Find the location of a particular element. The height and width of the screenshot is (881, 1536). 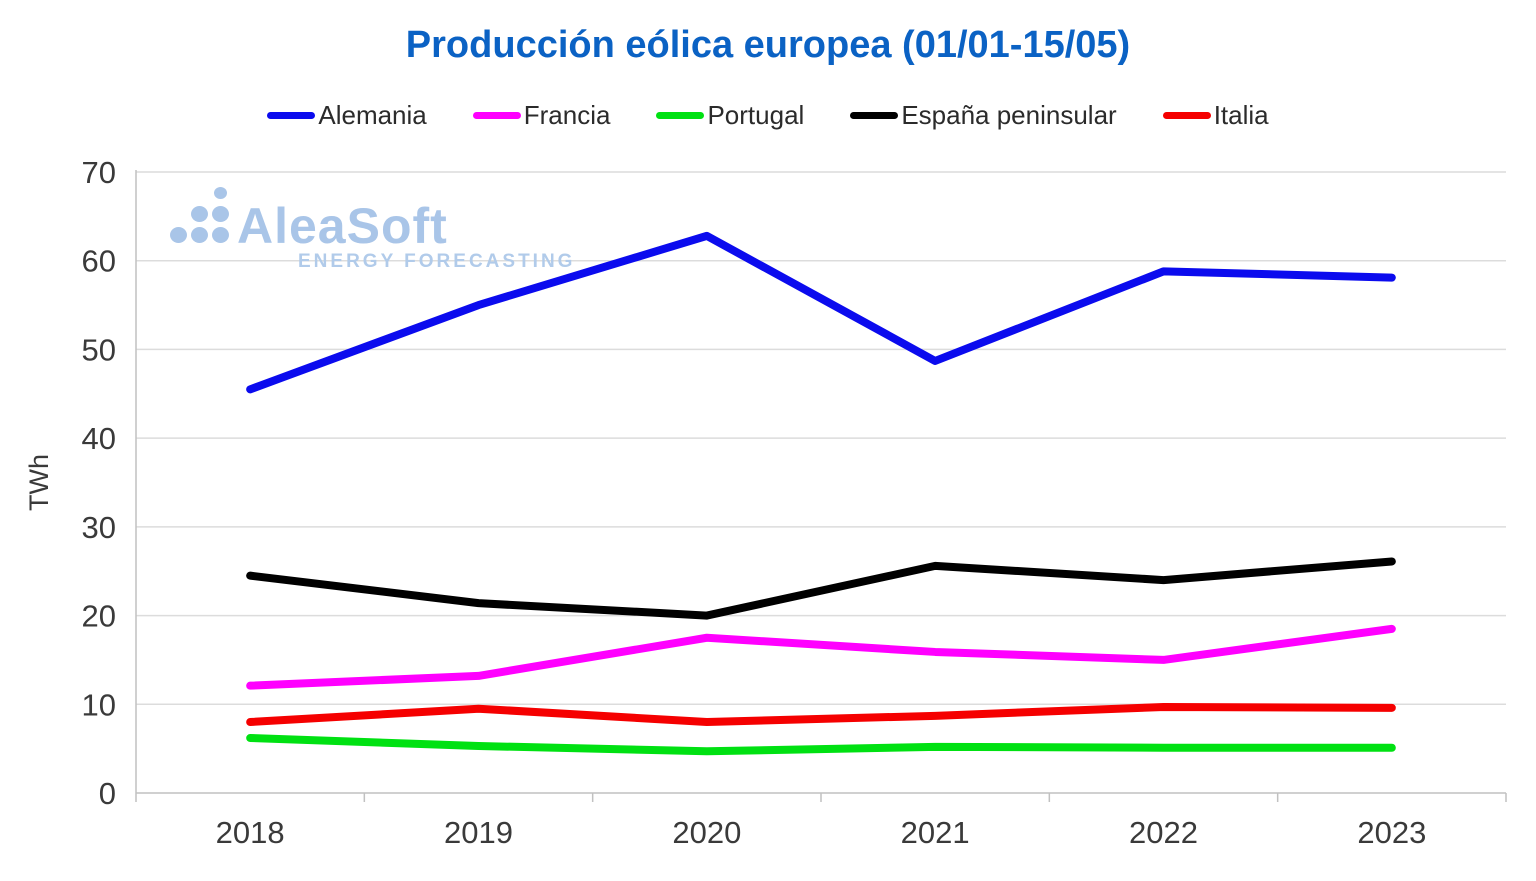

series-line-españa-peninsular is located at coordinates (821, 588).